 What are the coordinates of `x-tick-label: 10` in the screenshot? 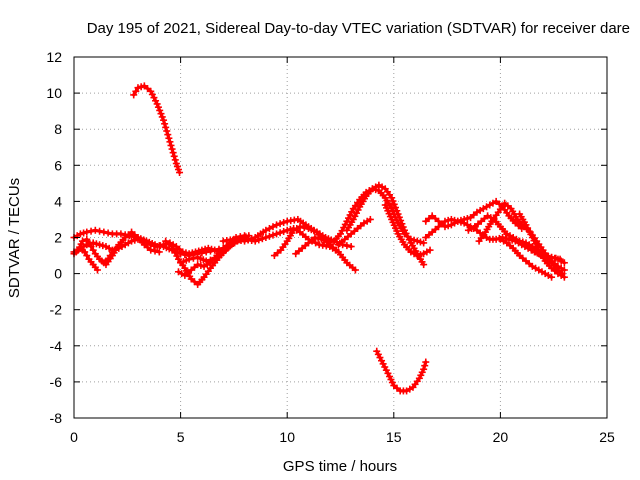 It's located at (287, 437).